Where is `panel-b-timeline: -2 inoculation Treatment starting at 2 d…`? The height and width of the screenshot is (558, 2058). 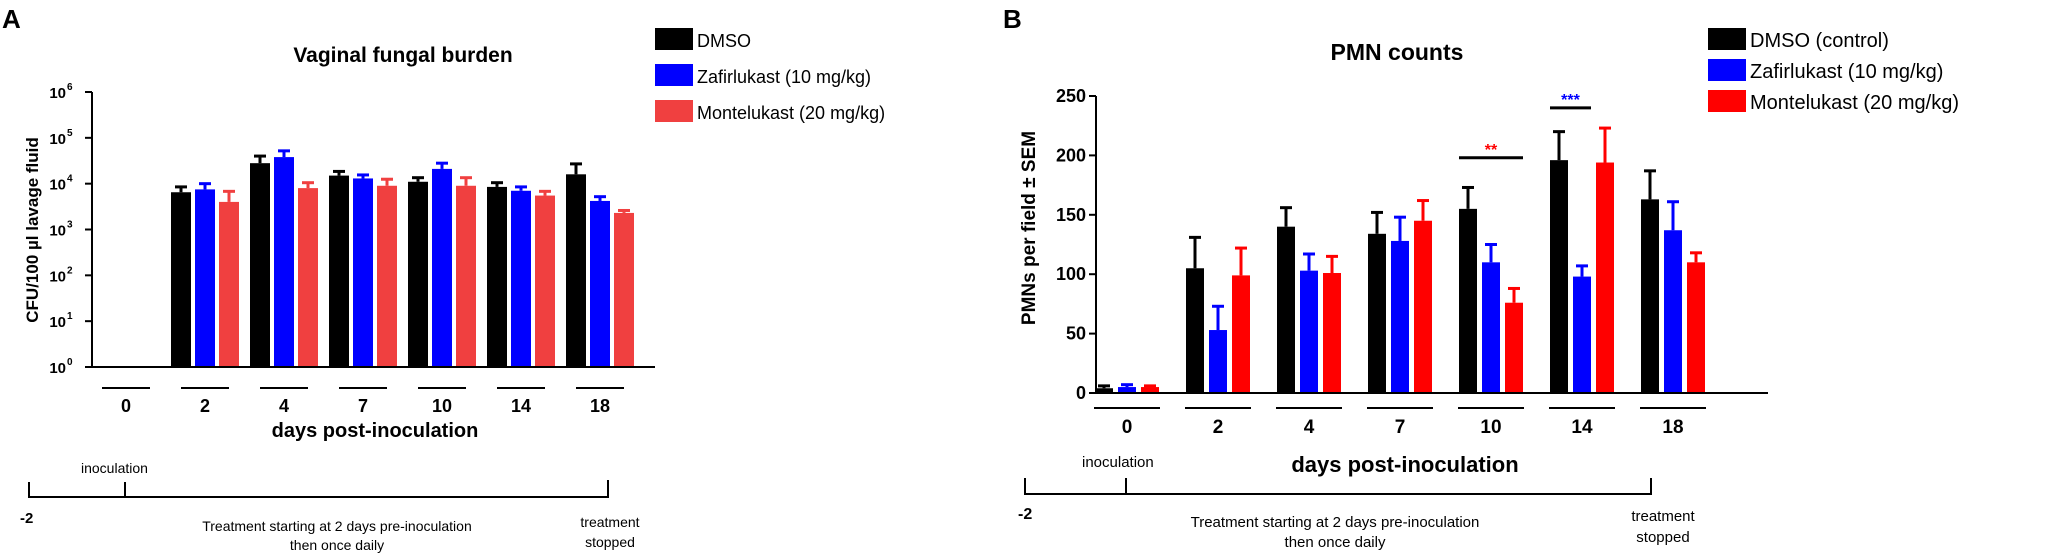
panel-b-timeline: -2 inoculation Treatment starting at 2 d… is located at coordinates (1357, 502).